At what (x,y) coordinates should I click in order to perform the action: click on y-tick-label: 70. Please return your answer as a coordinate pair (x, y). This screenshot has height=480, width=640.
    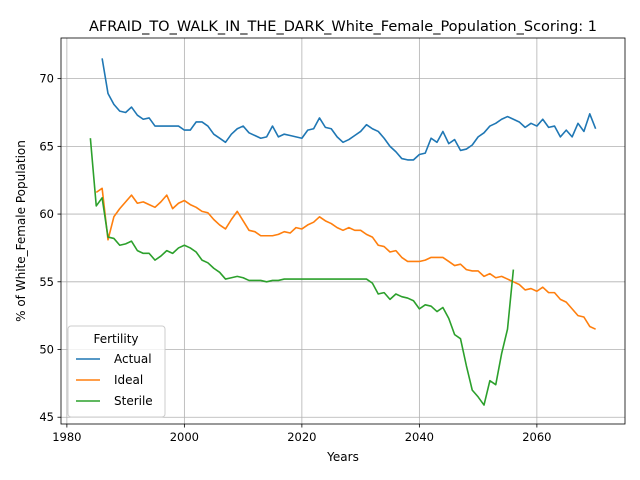
    Looking at the image, I should click on (46, 79).